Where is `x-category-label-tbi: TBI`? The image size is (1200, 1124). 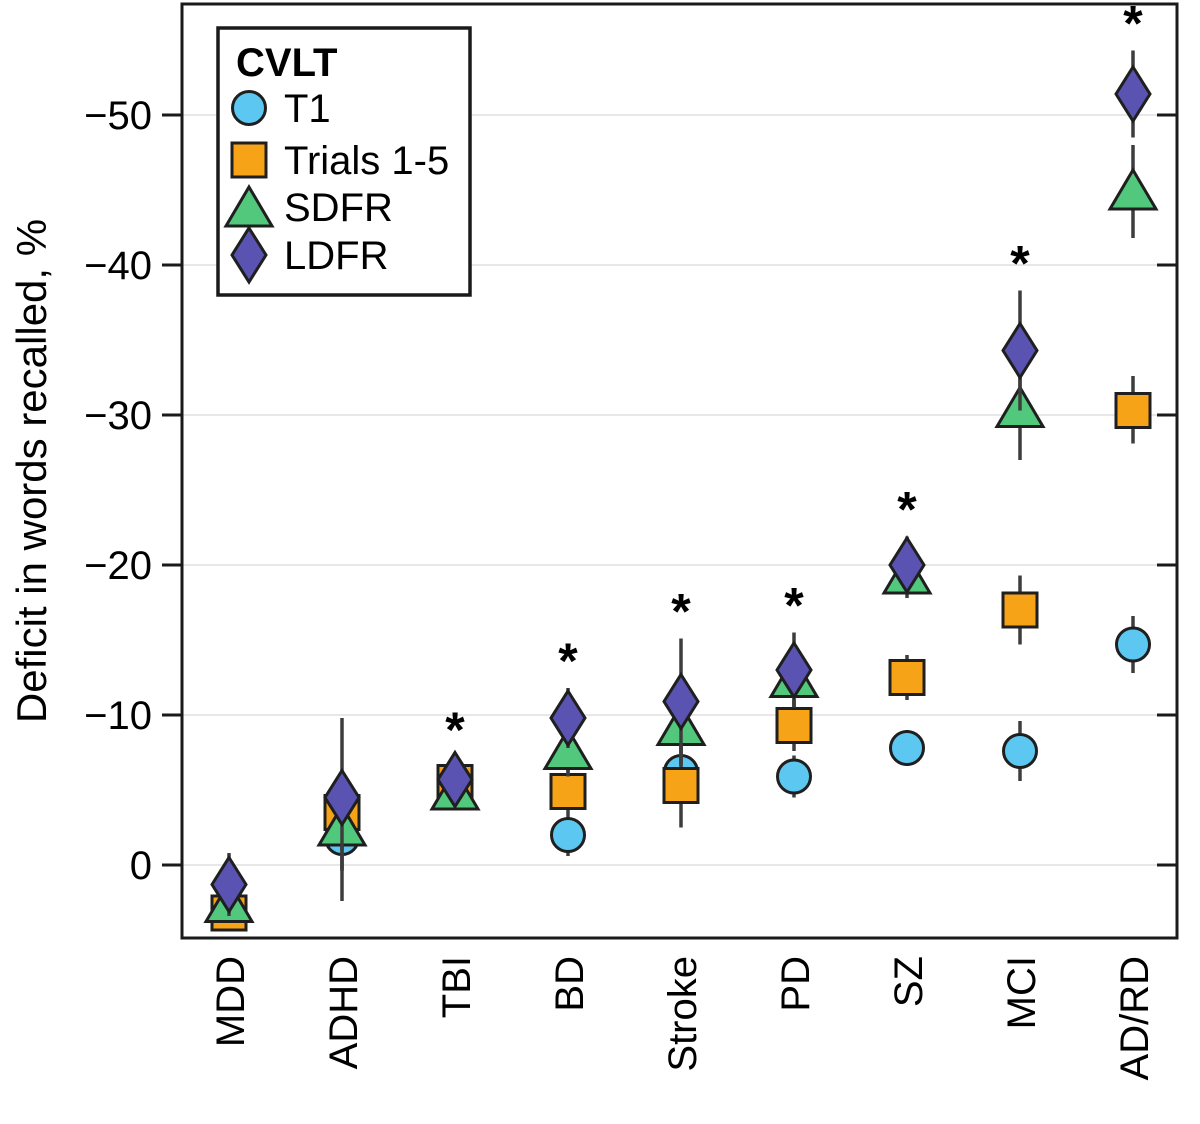
x-category-label-tbi: TBI is located at coordinates (457, 987).